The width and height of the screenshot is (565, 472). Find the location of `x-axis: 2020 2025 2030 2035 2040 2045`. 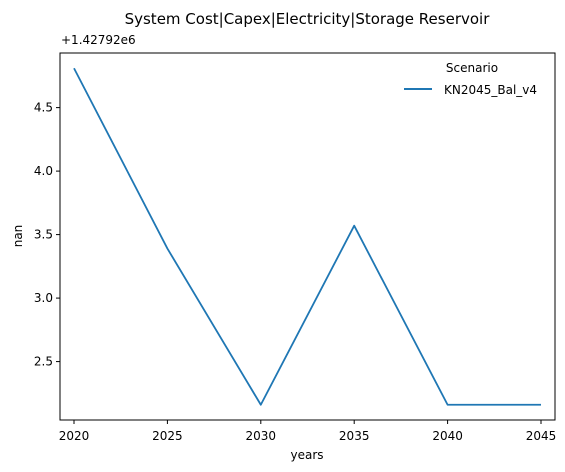

x-axis: 2020 2025 2030 2035 2040 2045 is located at coordinates (308, 431).